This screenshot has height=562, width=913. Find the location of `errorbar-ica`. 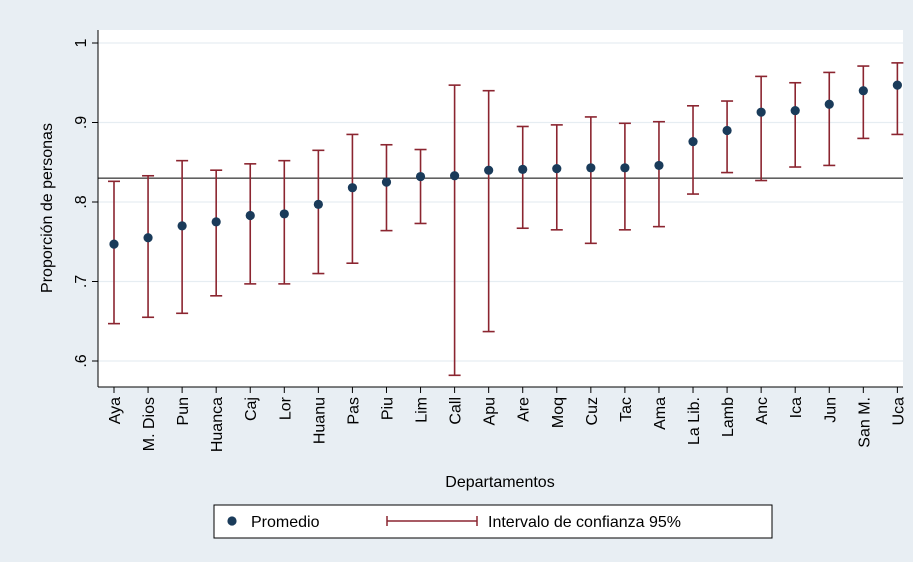

errorbar-ica is located at coordinates (795, 124).